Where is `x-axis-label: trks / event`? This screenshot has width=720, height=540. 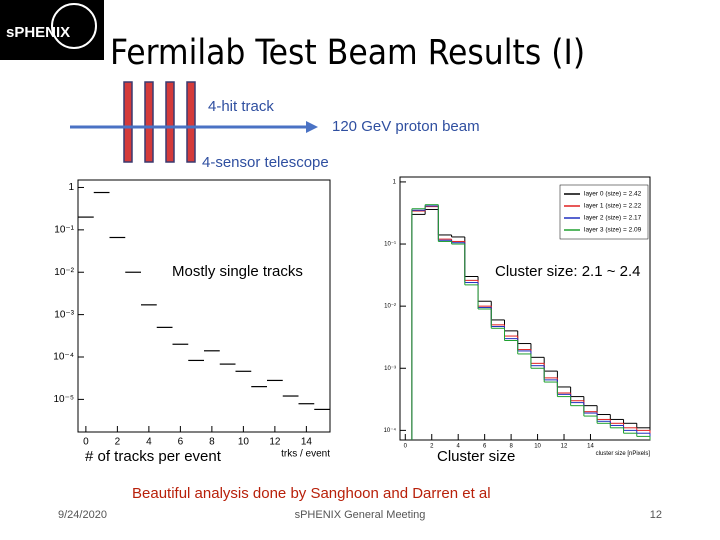 x-axis-label: trks / event is located at coordinates (305, 454).